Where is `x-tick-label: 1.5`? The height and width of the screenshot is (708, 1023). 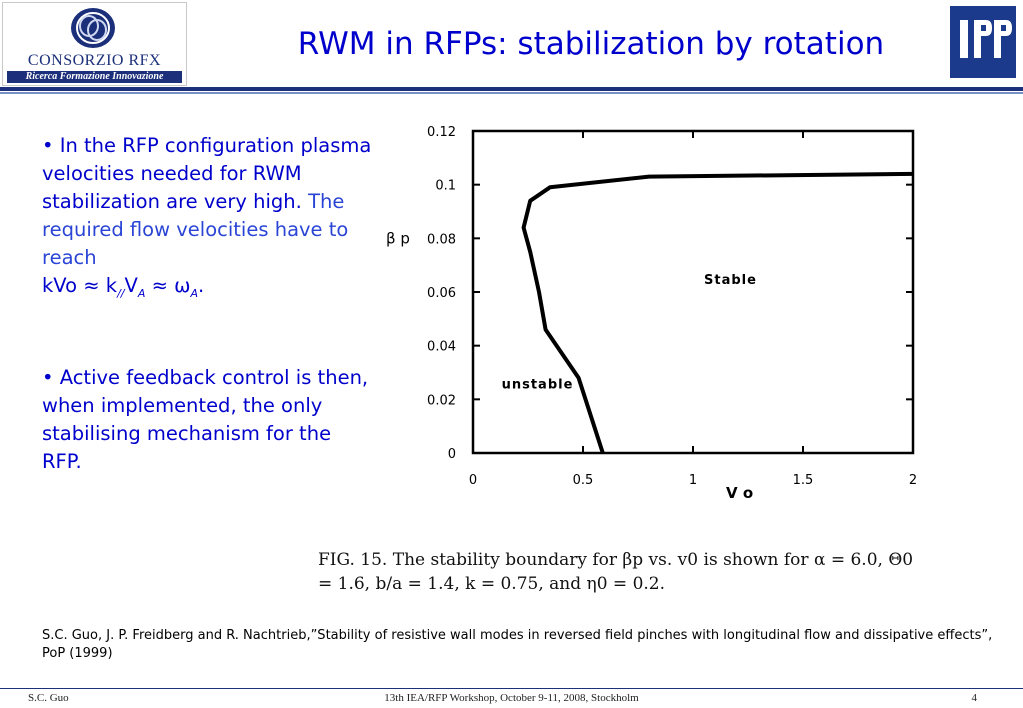
x-tick-label: 1.5 is located at coordinates (803, 480).